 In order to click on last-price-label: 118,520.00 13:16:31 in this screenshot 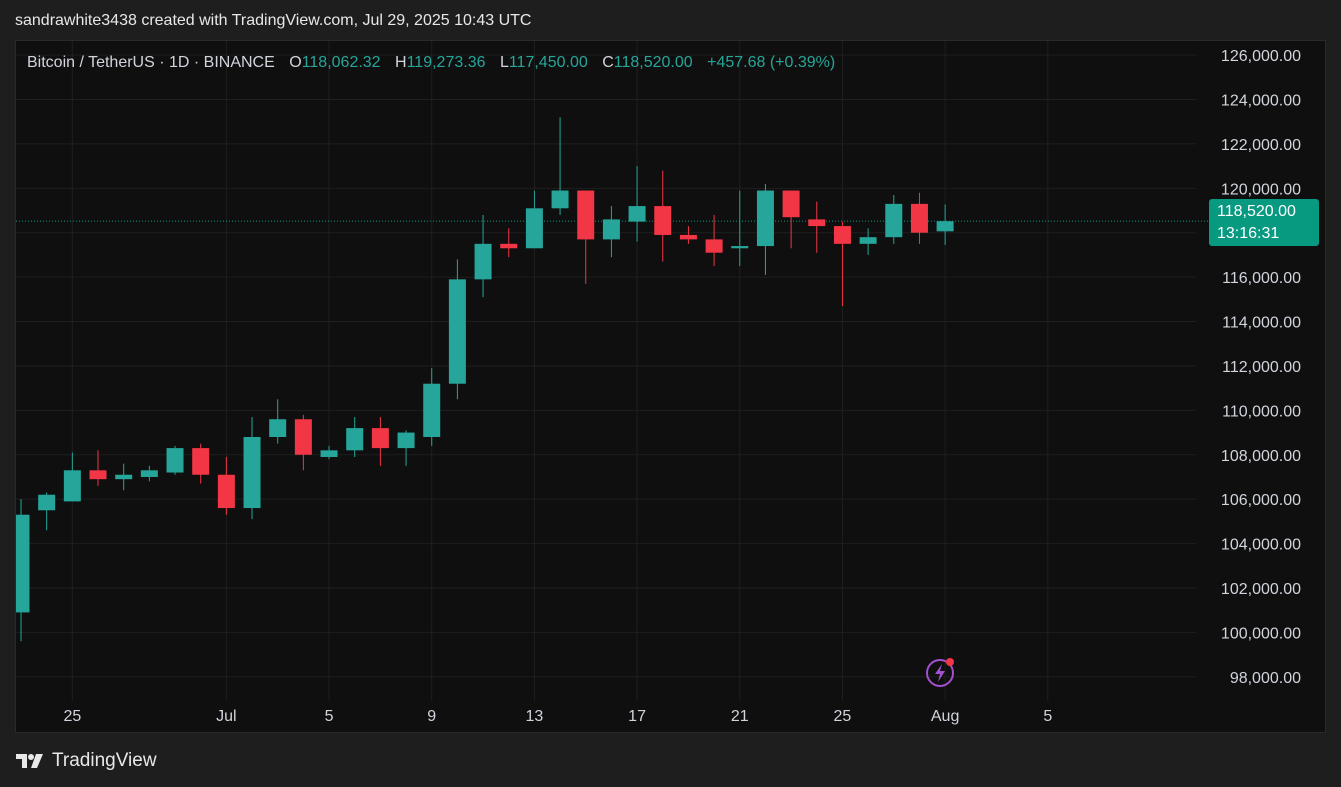, I will do `click(1264, 222)`.